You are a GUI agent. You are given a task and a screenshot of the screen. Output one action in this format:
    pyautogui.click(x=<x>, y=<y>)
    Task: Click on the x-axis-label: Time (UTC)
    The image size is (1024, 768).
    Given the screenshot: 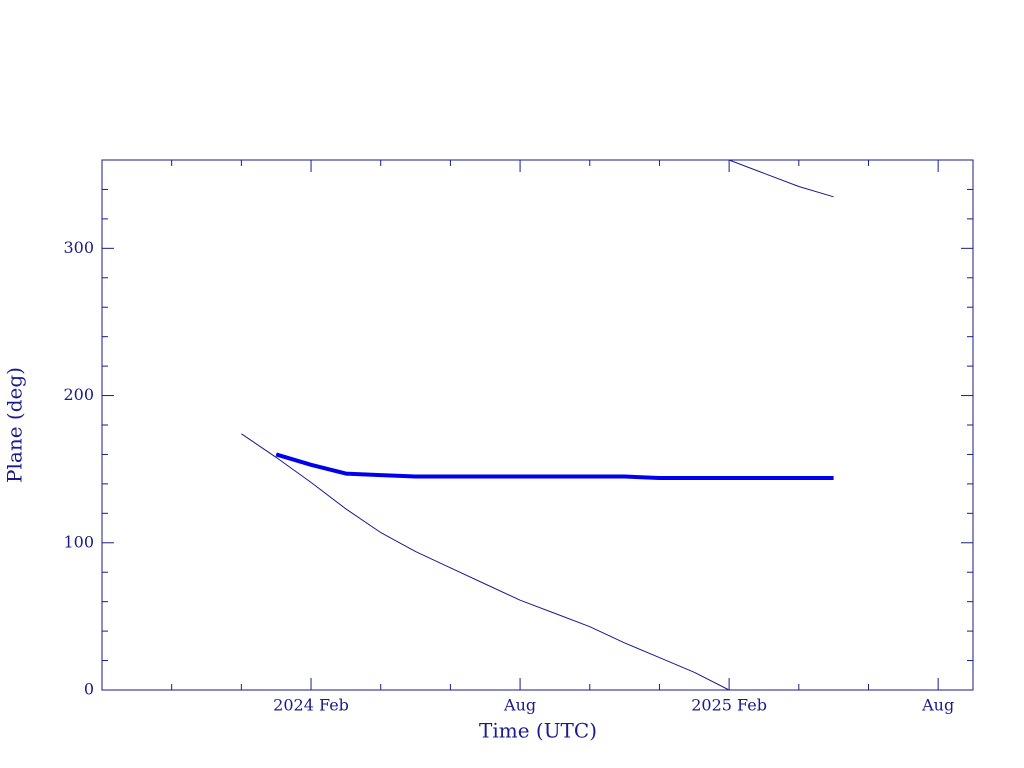 What is the action you would take?
    pyautogui.click(x=538, y=731)
    